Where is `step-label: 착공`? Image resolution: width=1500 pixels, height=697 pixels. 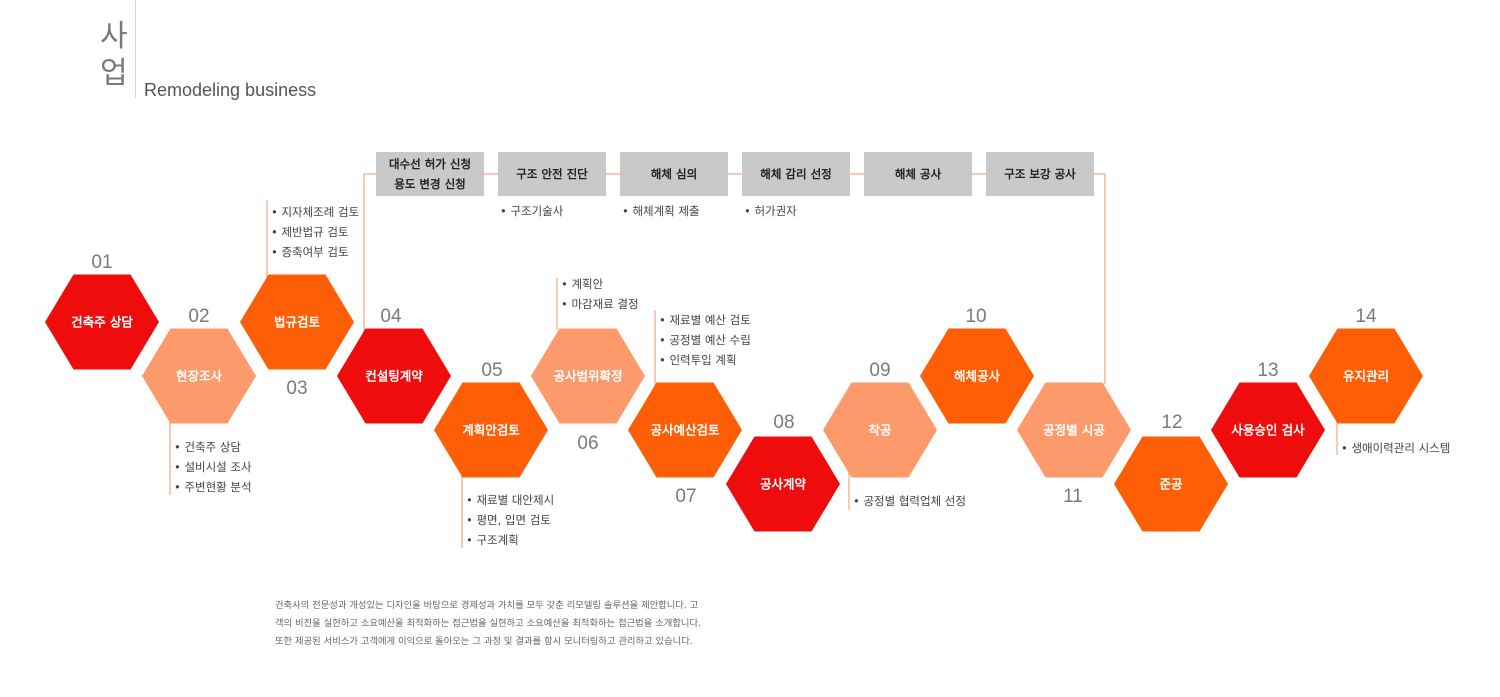
step-label: 착공 is located at coordinates (880, 430).